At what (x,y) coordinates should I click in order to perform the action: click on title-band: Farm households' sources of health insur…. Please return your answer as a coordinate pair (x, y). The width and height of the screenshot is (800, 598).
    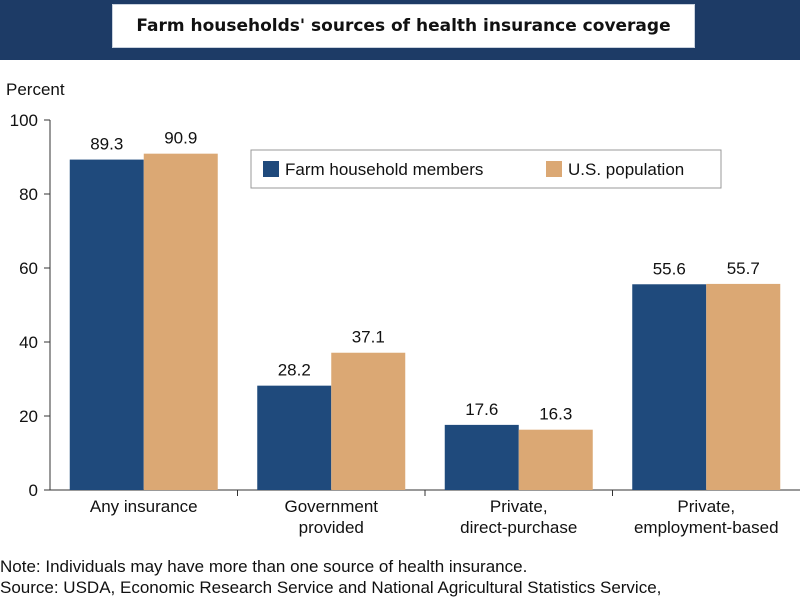
    Looking at the image, I should click on (400, 30).